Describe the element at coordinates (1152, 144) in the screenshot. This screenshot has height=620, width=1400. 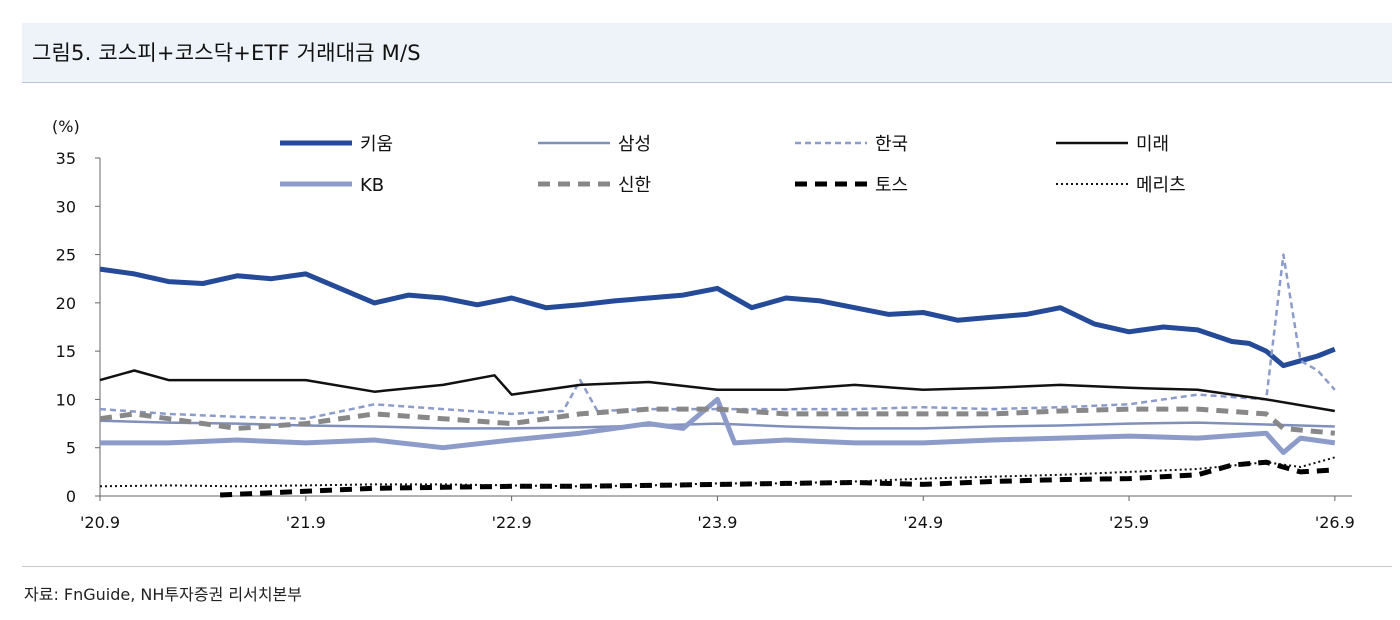
I see `legend-label-4: 미래` at that location.